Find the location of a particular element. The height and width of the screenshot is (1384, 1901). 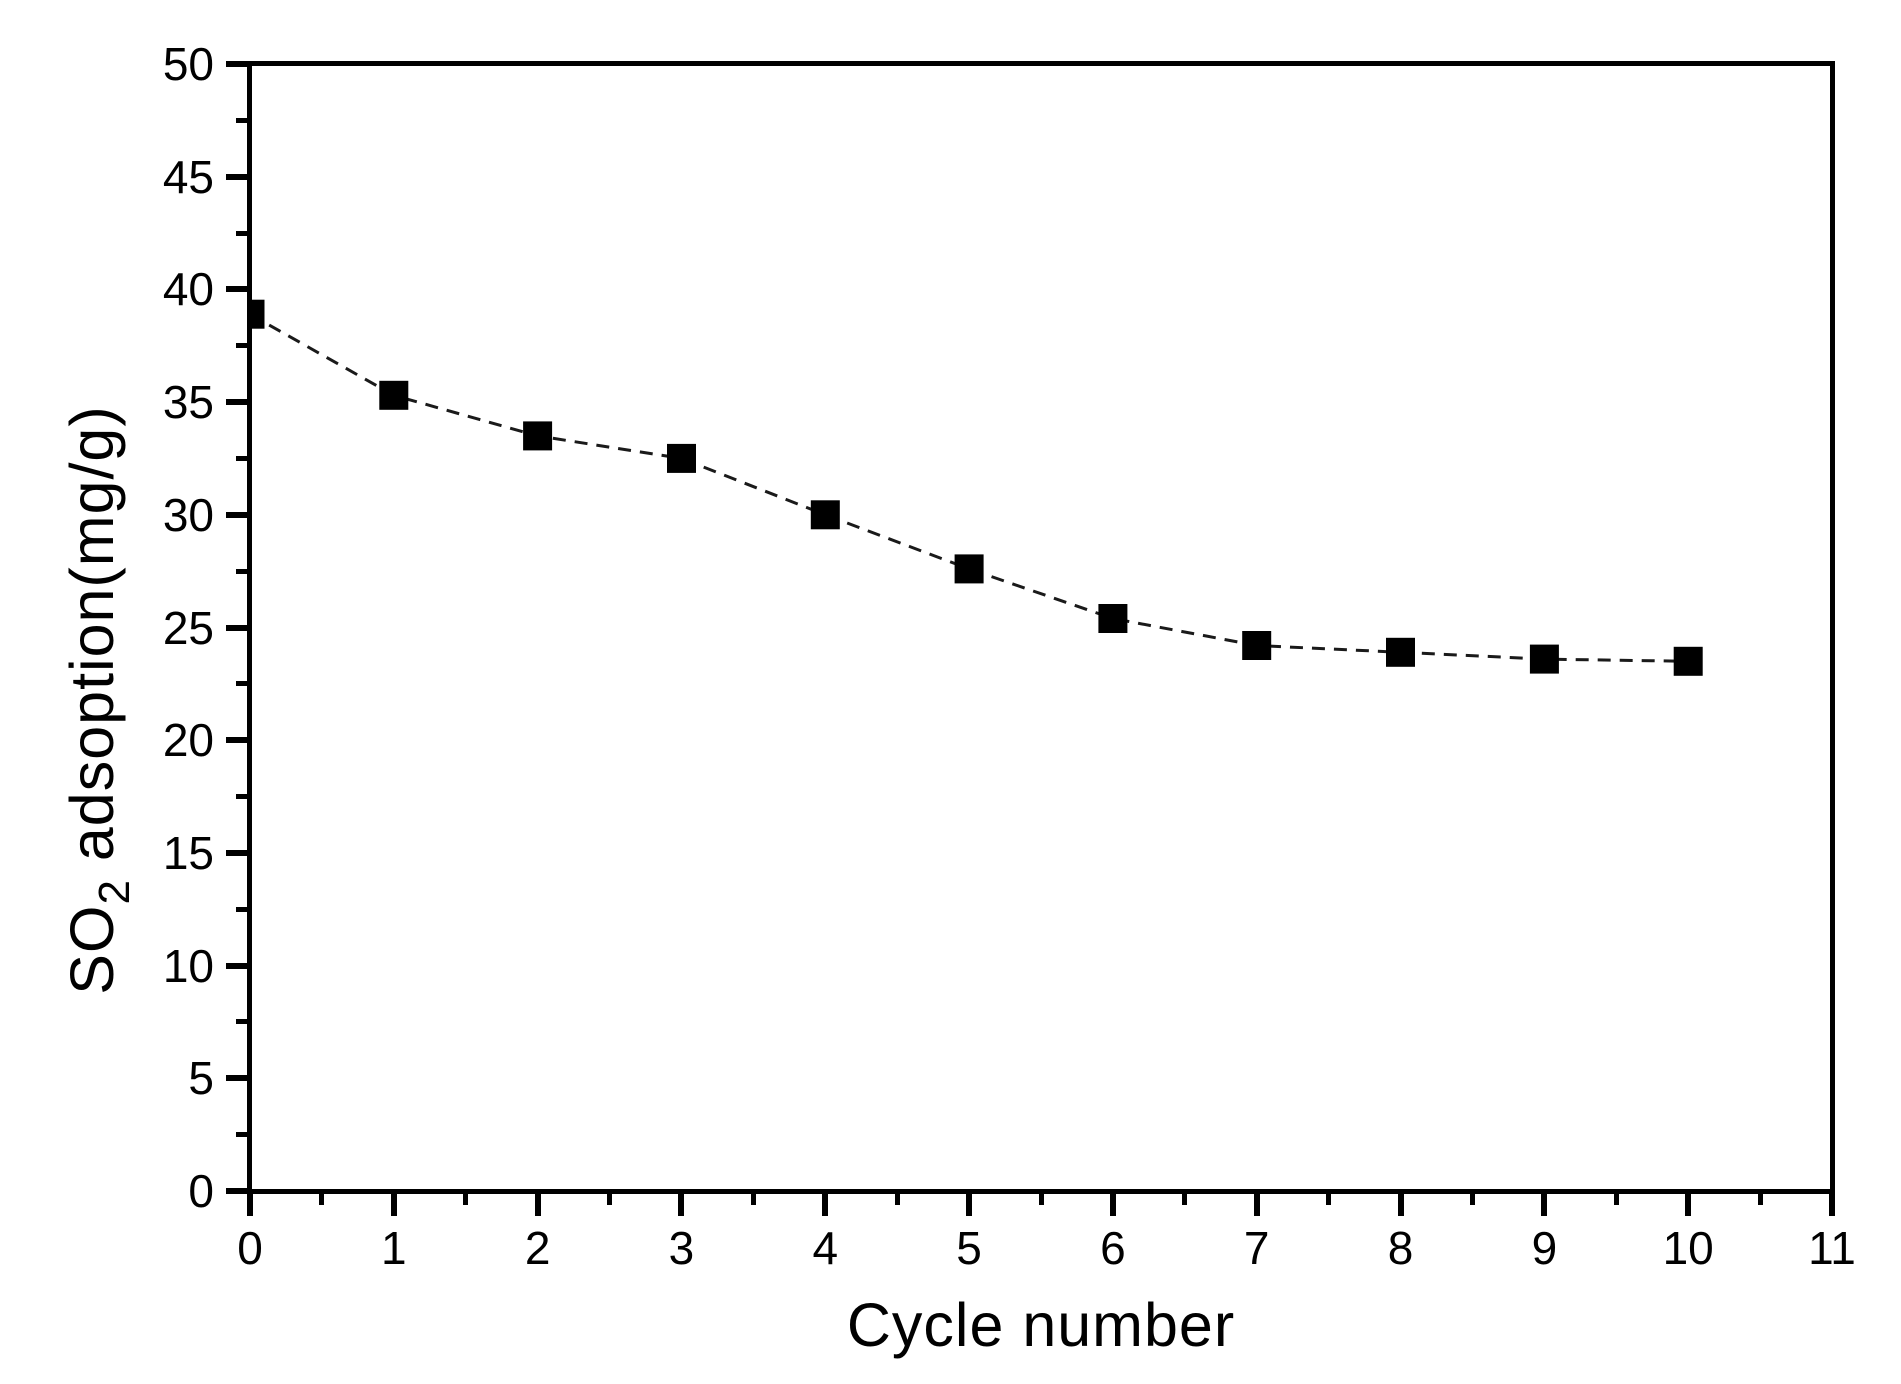

y-axis-tick-label: 5 is located at coordinates (201, 1078).